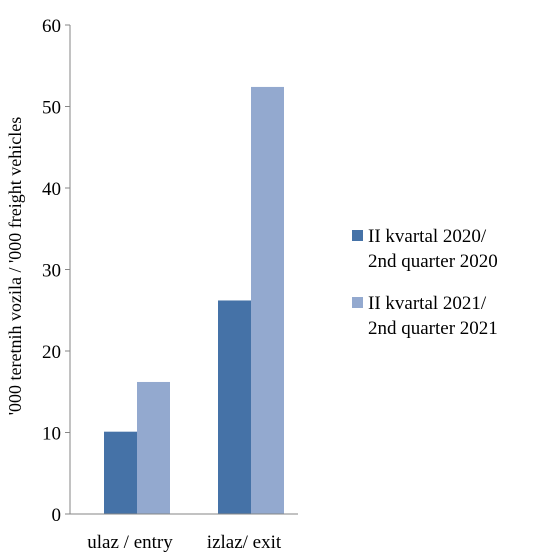  Describe the element at coordinates (130, 542) in the screenshot. I see `x-category-label: ulaz / entry` at that location.